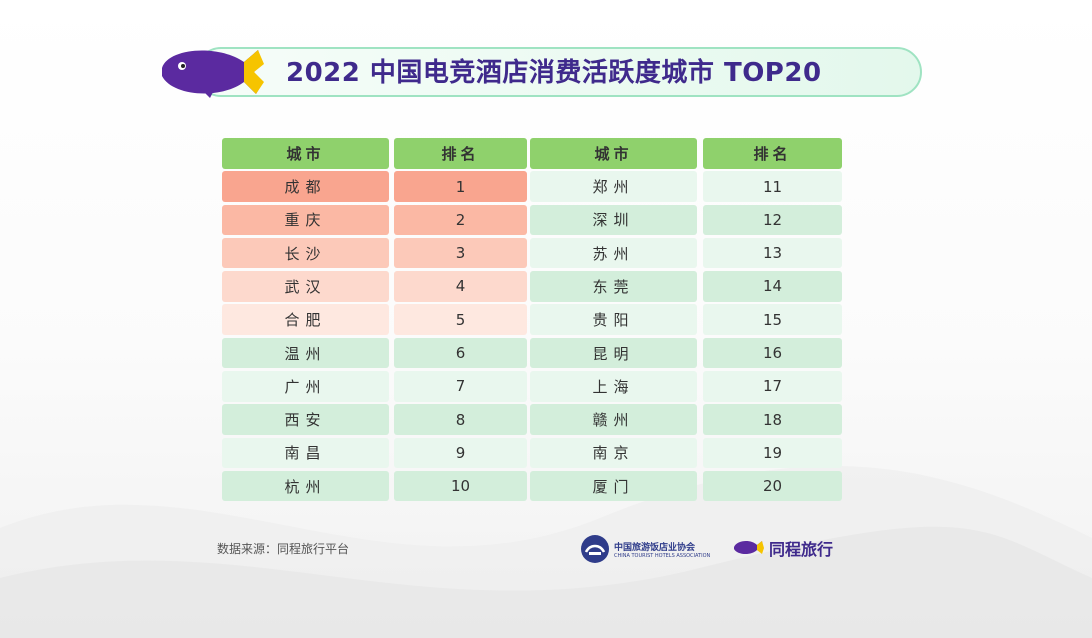  What do you see at coordinates (305, 486) in the screenshot?
I see `city-cell: 杭州` at bounding box center [305, 486].